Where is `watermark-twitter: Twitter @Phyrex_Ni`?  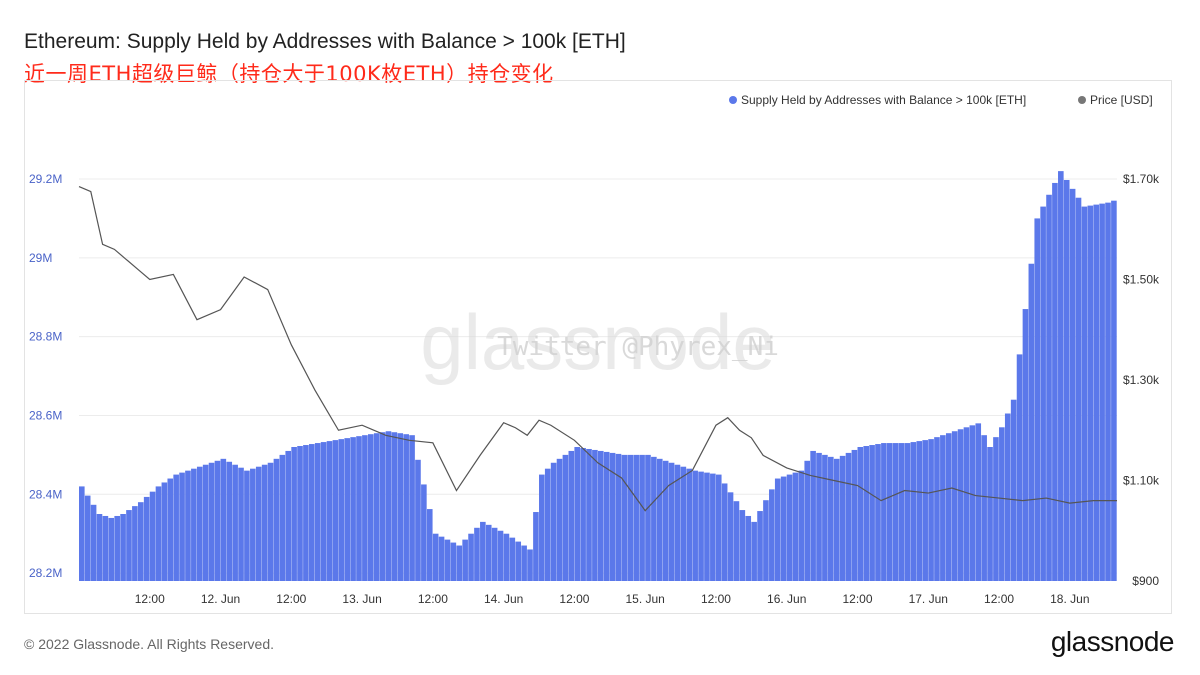
watermark-twitter: Twitter @Phyrex_Ni is located at coordinates (638, 347).